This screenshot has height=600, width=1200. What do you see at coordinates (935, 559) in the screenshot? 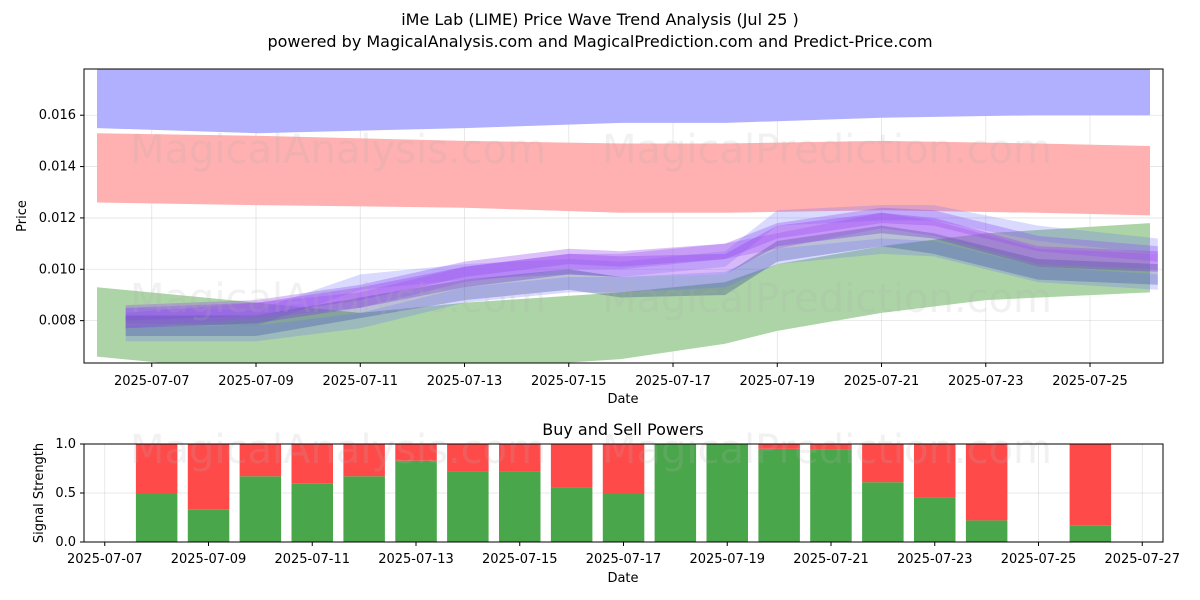
I see `buy-sell-x-tick-label: 2025-07-23` at bounding box center [935, 559].